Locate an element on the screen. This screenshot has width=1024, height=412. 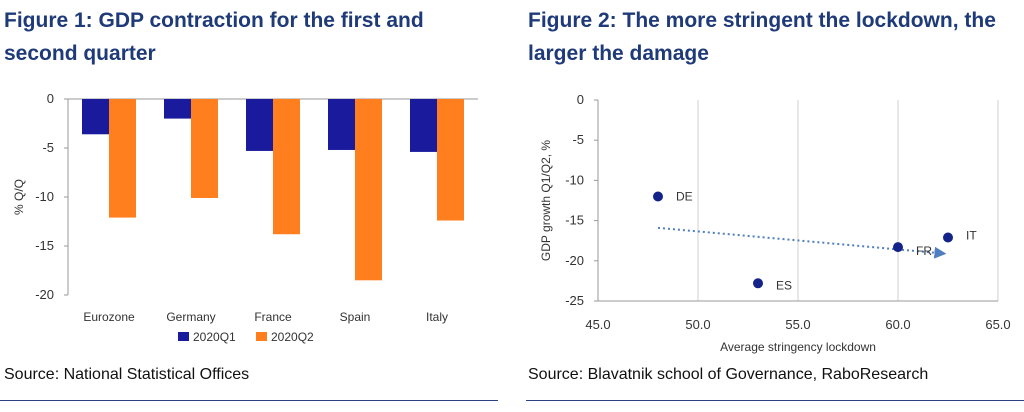
legend-swatch-2020q2 is located at coordinates (261, 336).